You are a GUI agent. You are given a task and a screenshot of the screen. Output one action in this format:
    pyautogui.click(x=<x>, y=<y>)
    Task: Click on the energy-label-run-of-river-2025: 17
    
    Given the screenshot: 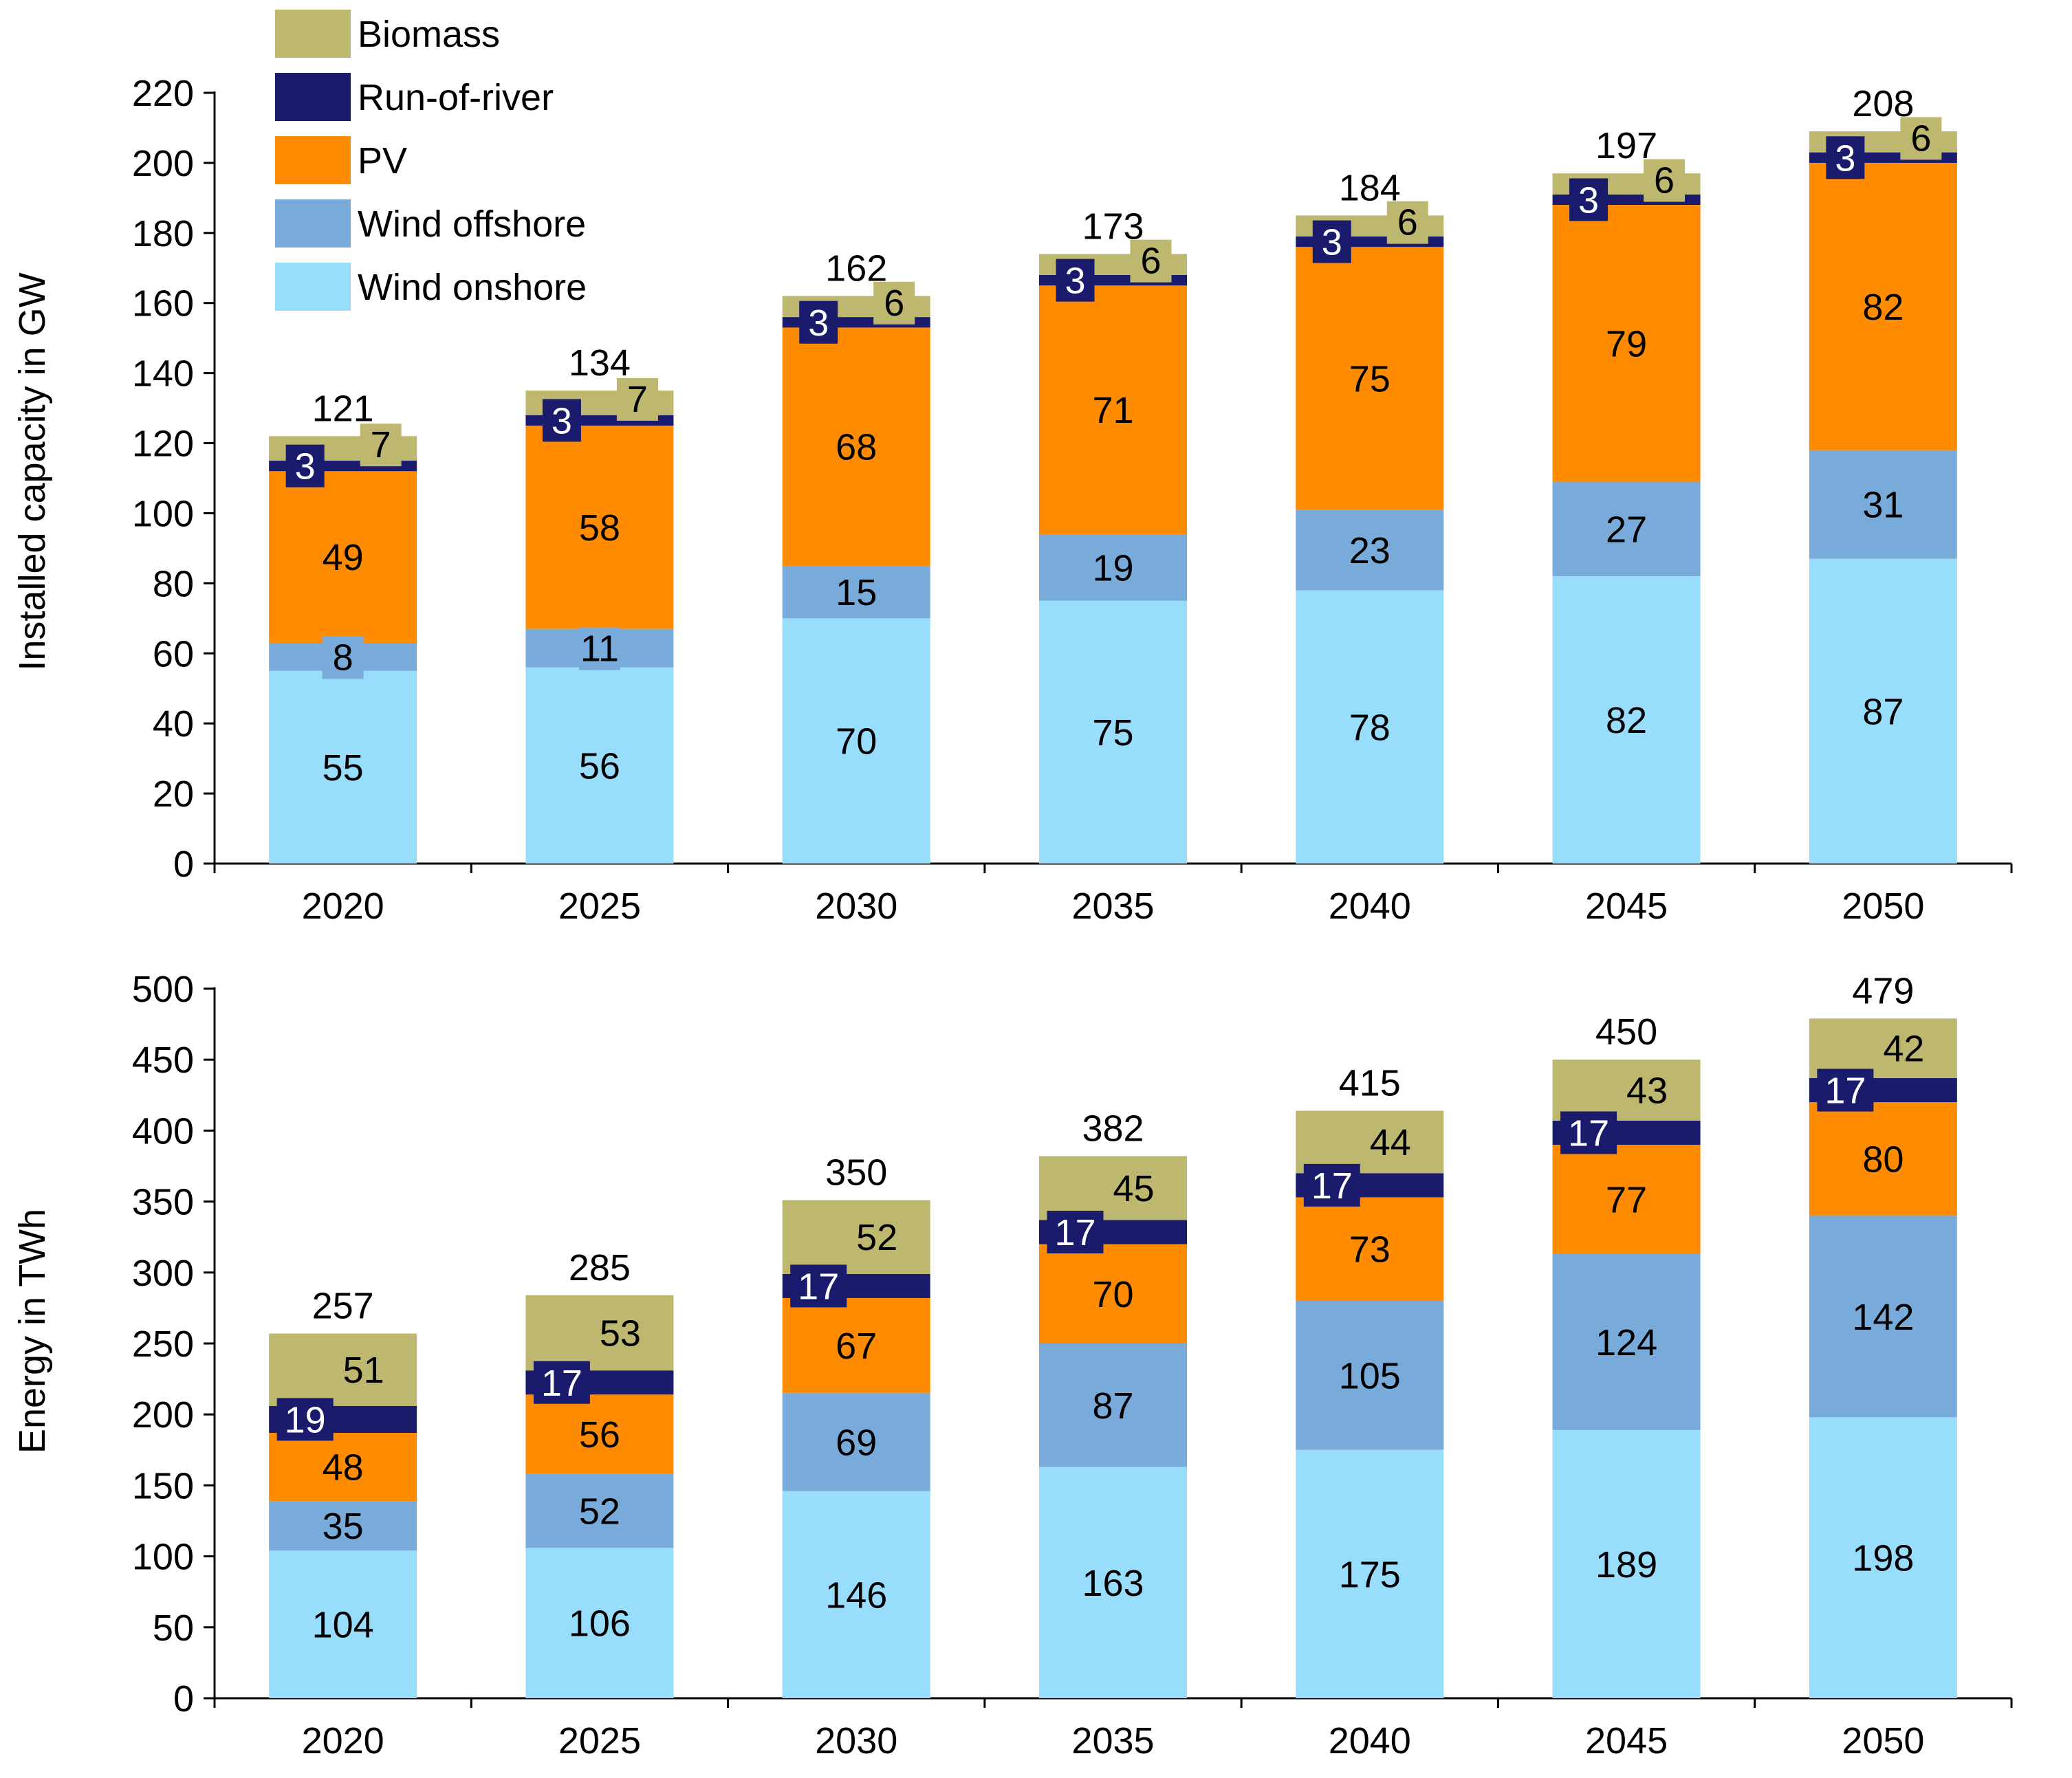 What is the action you would take?
    pyautogui.click(x=561, y=1383)
    